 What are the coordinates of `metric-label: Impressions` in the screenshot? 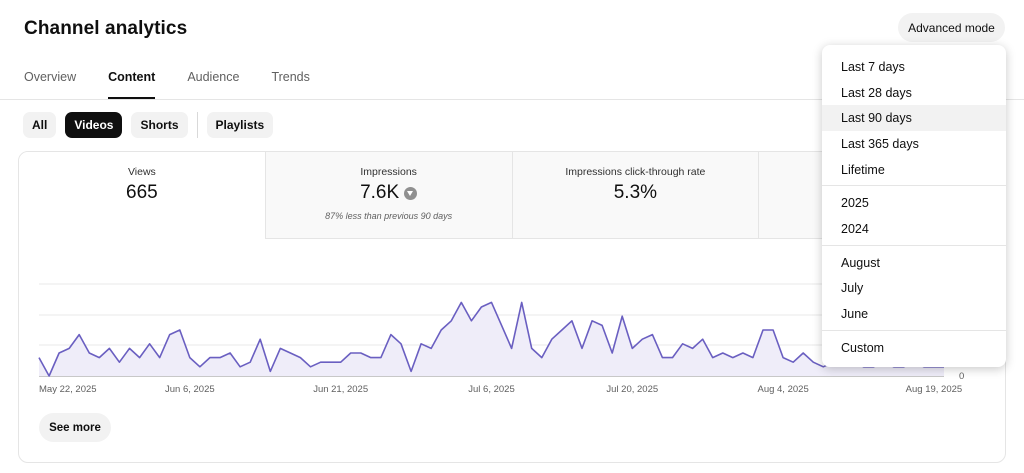 It's located at (388, 172).